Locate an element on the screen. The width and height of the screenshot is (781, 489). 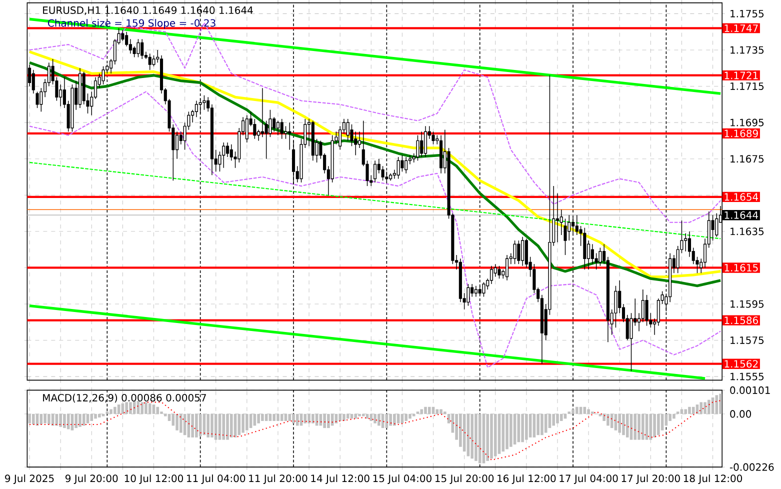
y-tick-label: 1.1695 is located at coordinates (747, 122).